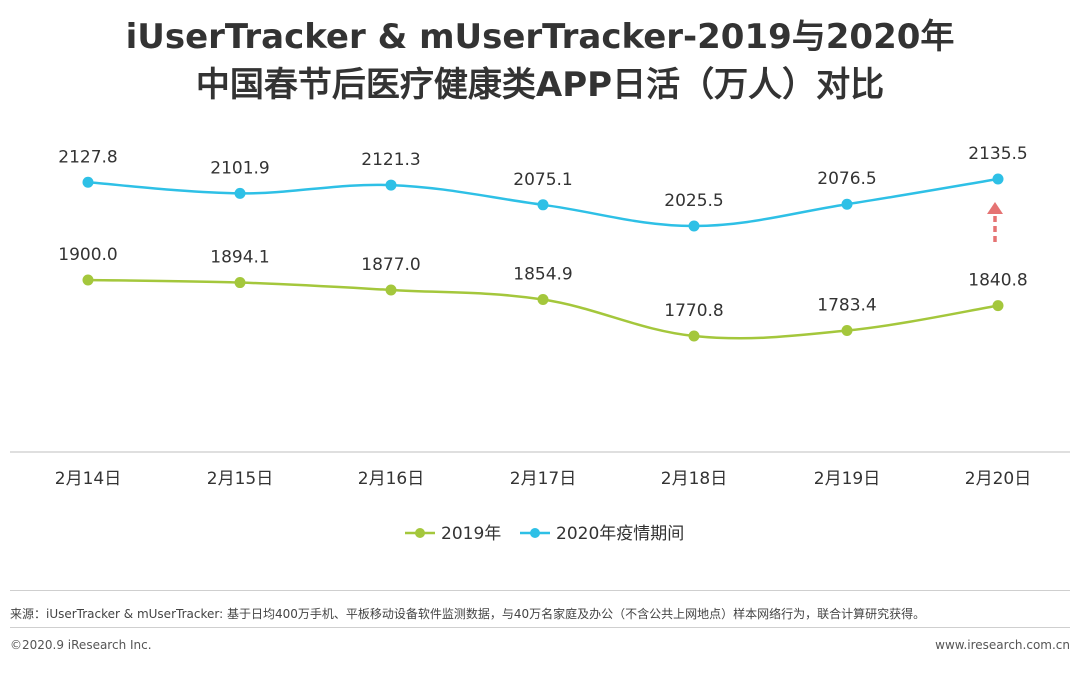  Describe the element at coordinates (540, 85) in the screenshot. I see `chart-title-line2: 中国春节后医疗健康类APP日活（万人）对比` at that location.